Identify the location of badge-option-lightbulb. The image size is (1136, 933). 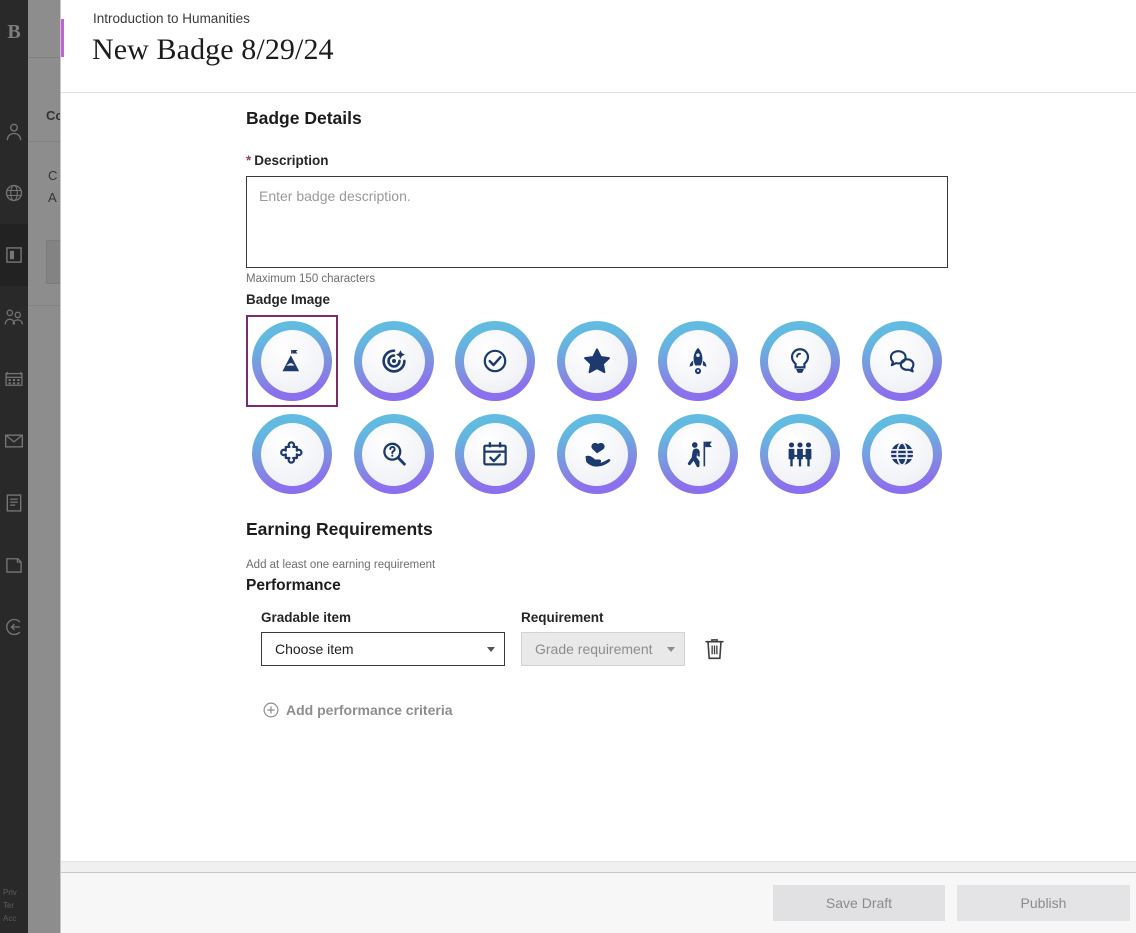
(800, 361).